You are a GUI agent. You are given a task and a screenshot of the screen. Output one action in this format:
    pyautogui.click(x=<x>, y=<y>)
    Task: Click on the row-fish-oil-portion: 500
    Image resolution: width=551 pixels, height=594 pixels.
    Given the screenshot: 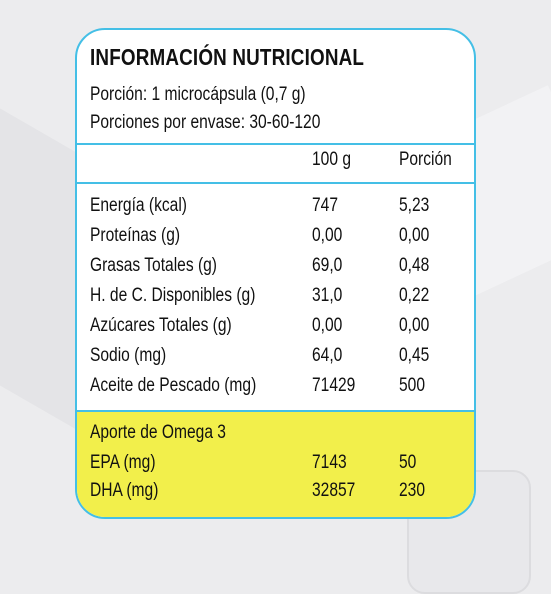 What is the action you would take?
    pyautogui.click(x=412, y=385)
    